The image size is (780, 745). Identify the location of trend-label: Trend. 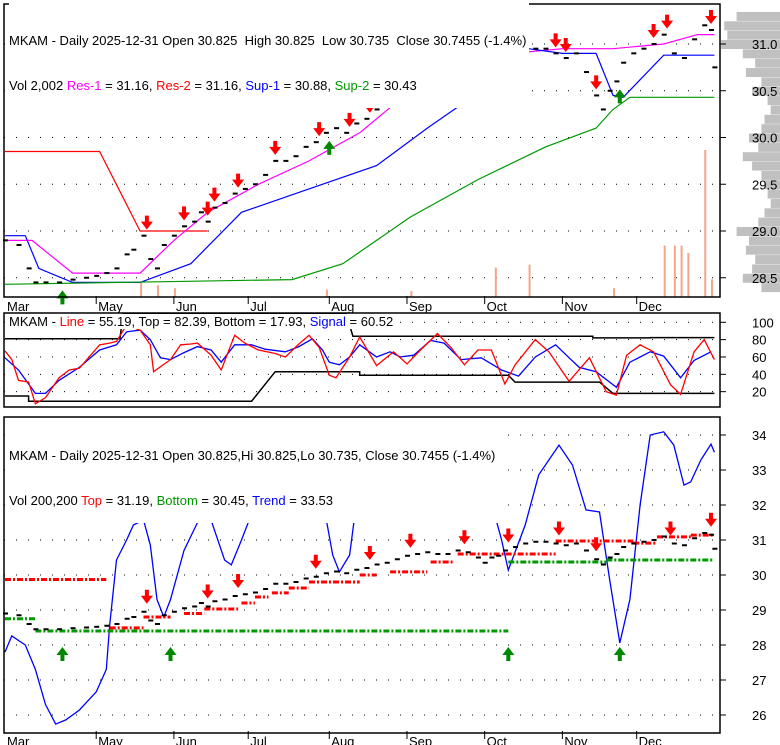
(269, 500).